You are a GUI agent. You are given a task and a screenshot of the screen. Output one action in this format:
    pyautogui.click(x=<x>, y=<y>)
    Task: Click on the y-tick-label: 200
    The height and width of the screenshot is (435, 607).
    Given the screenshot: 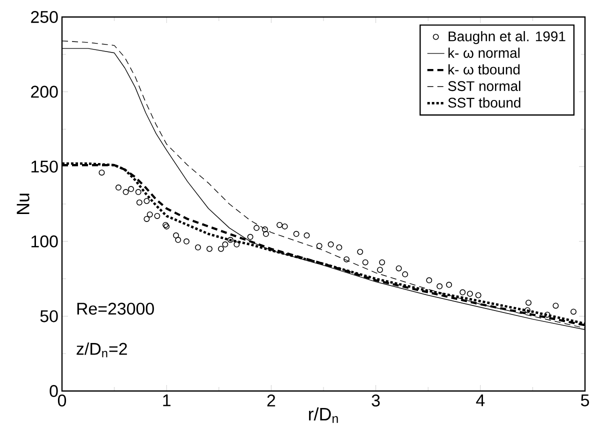 What is the action you would take?
    pyautogui.click(x=44, y=92)
    